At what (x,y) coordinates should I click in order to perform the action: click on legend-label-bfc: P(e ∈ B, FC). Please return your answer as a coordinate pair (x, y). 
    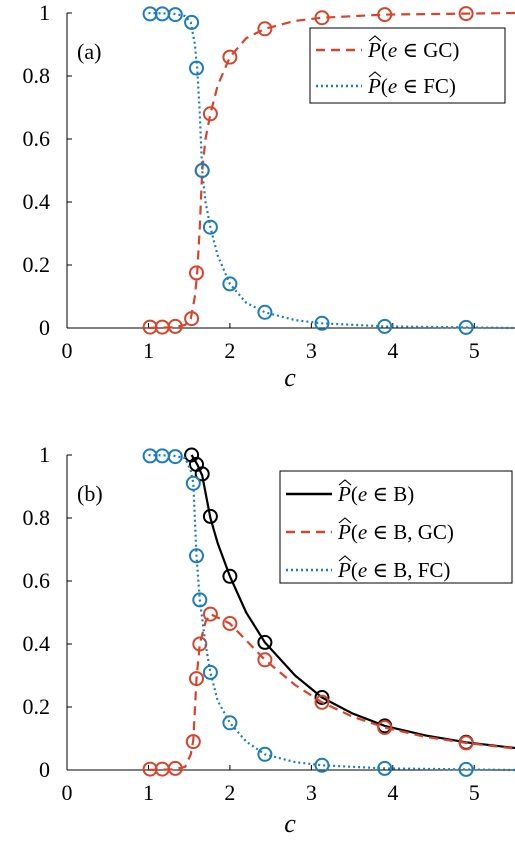
    Looking at the image, I should click on (393, 570).